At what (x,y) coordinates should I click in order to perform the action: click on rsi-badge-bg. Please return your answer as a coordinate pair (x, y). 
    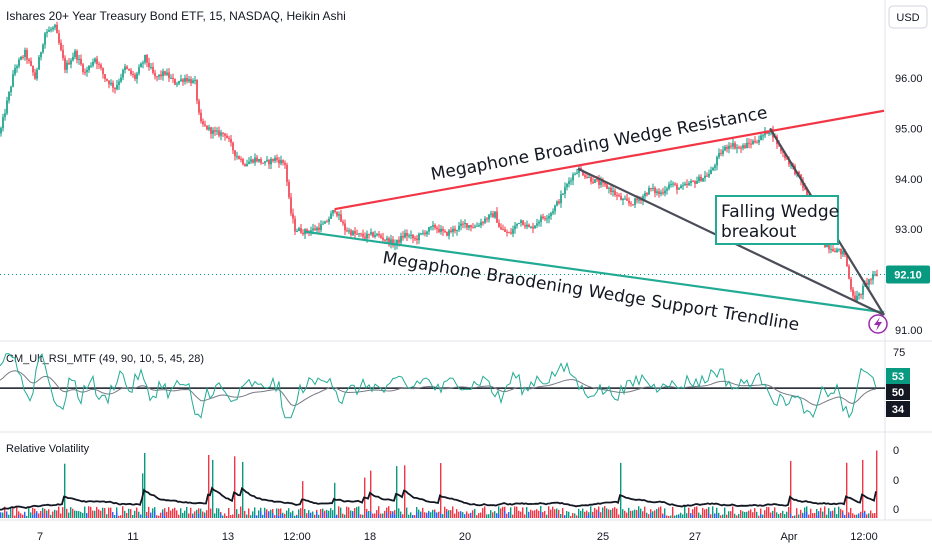
    Looking at the image, I should click on (898, 376).